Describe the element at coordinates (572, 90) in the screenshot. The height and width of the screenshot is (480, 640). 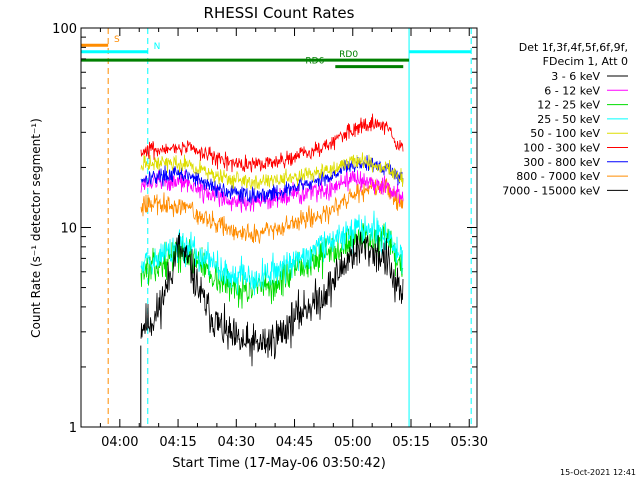
I see `legend-label: 6 - 12 keV` at that location.